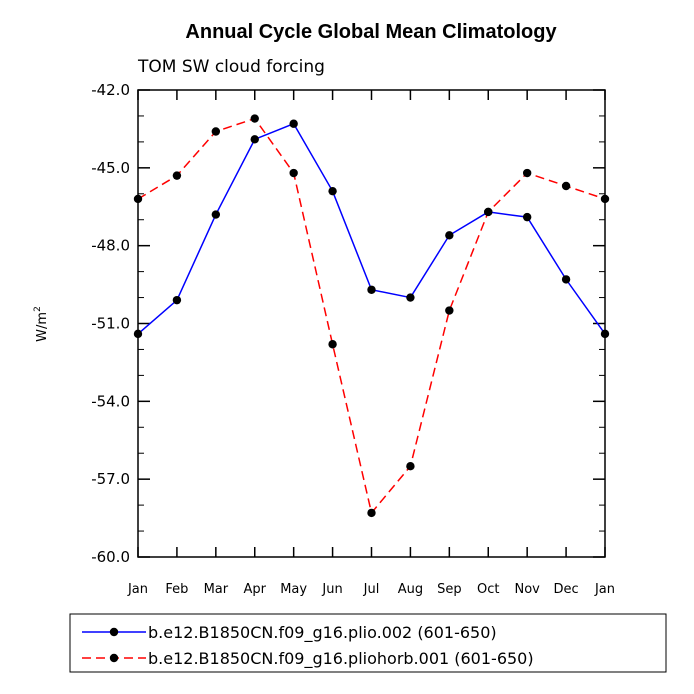  I want to click on x-tick-label: Dec, so click(566, 589).